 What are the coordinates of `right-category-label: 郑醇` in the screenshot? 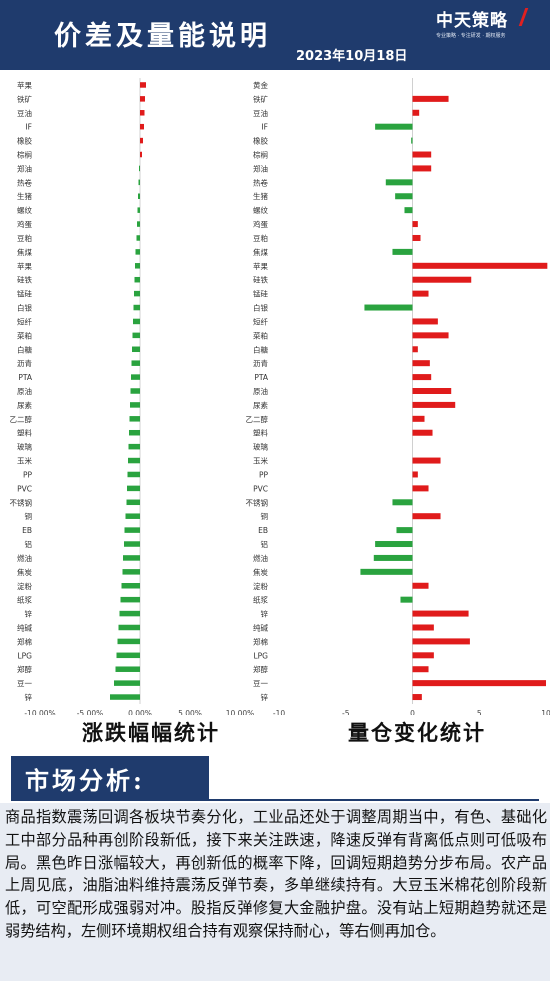 It's located at (260, 669).